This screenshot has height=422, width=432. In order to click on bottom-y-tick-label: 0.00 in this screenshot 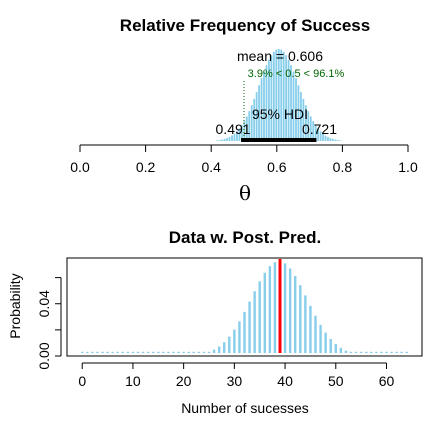, I will do `click(44, 355)`.